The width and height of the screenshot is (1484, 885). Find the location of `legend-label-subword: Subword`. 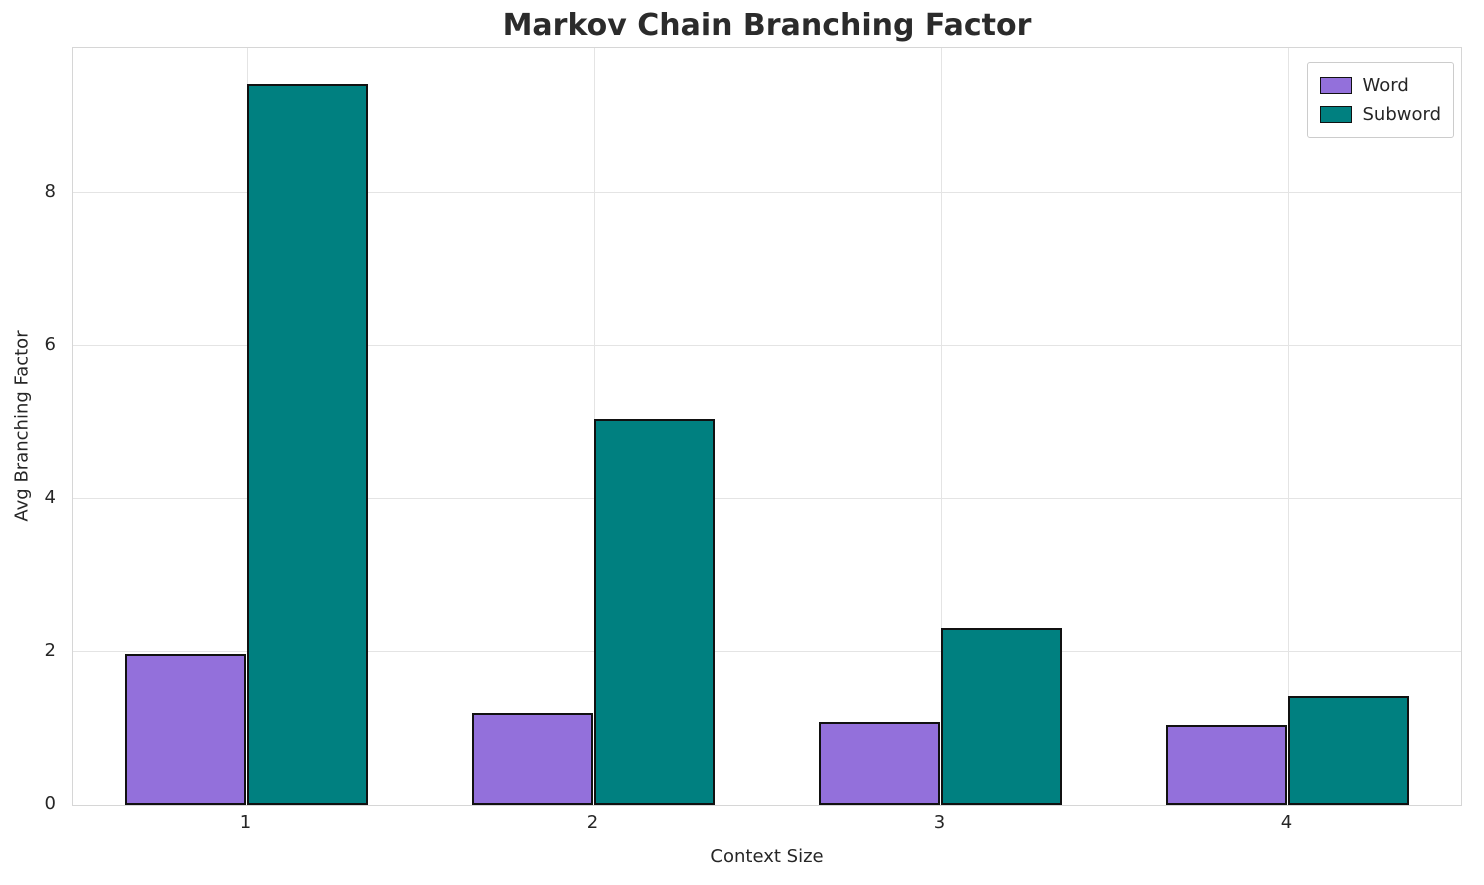

legend-label-subword: Subword is located at coordinates (1401, 114).